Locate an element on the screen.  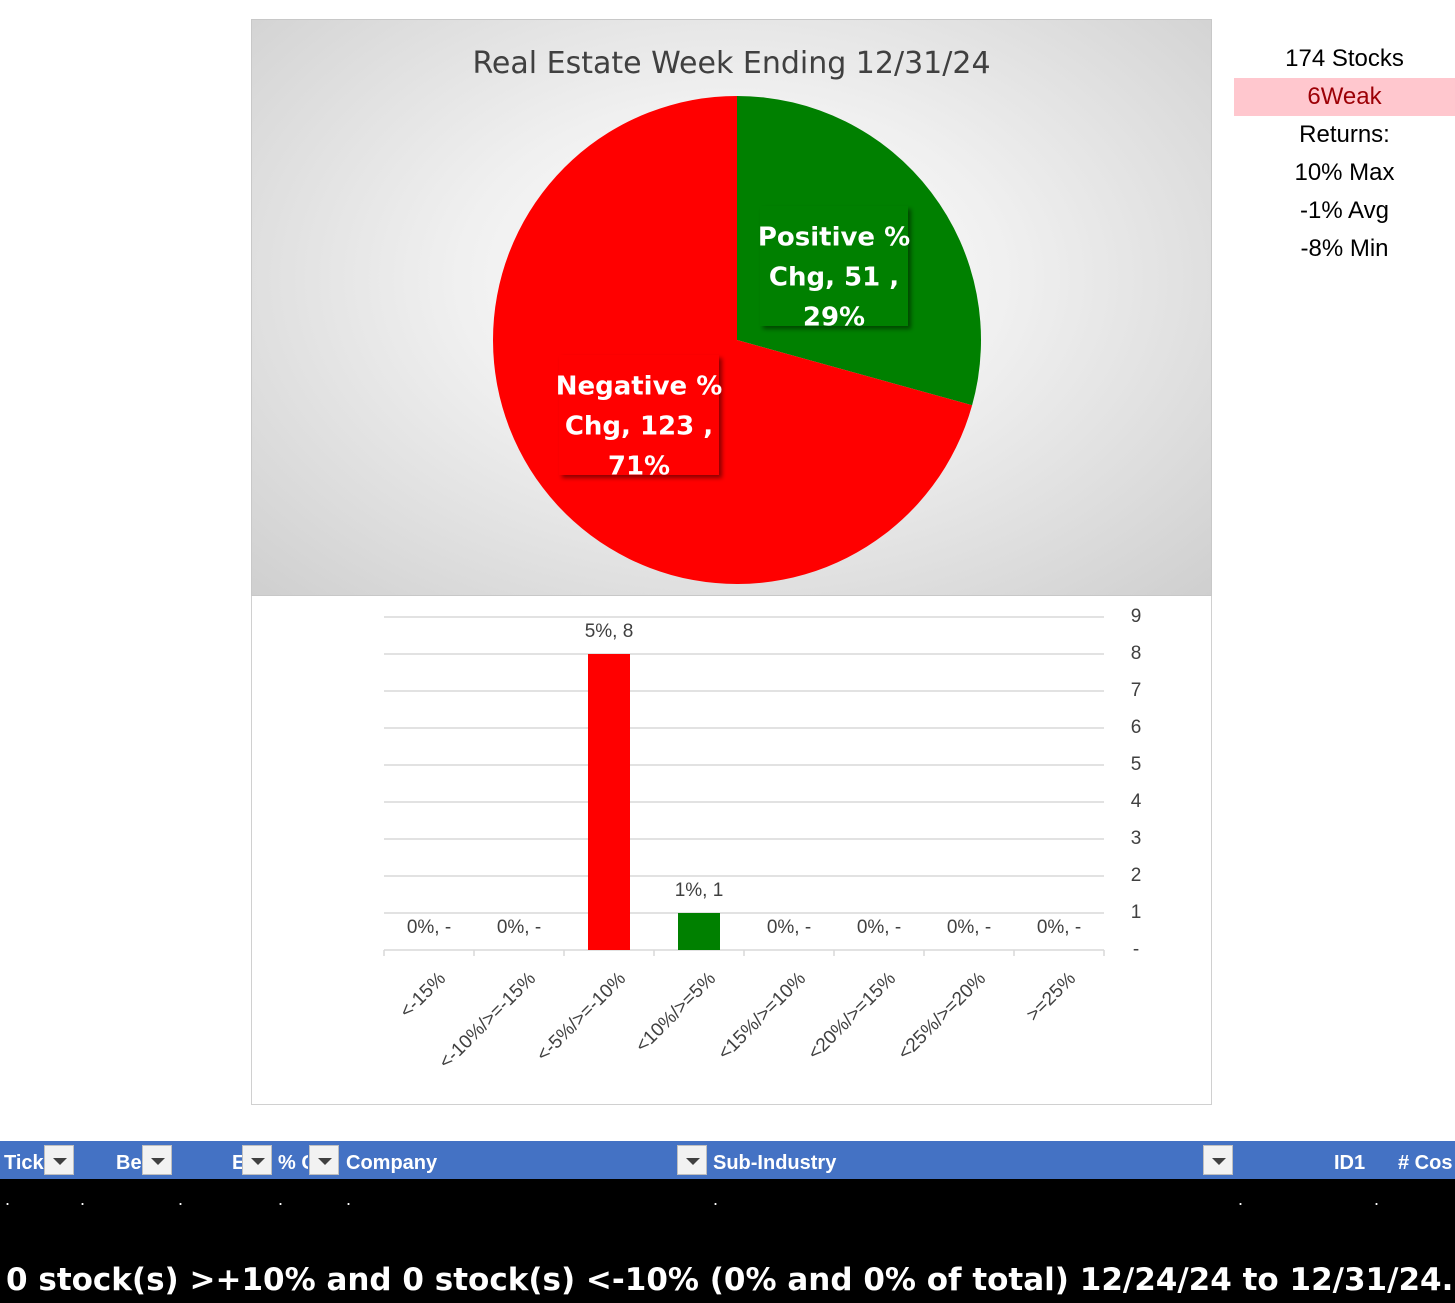
returns-label: Returns: is located at coordinates (1344, 134).